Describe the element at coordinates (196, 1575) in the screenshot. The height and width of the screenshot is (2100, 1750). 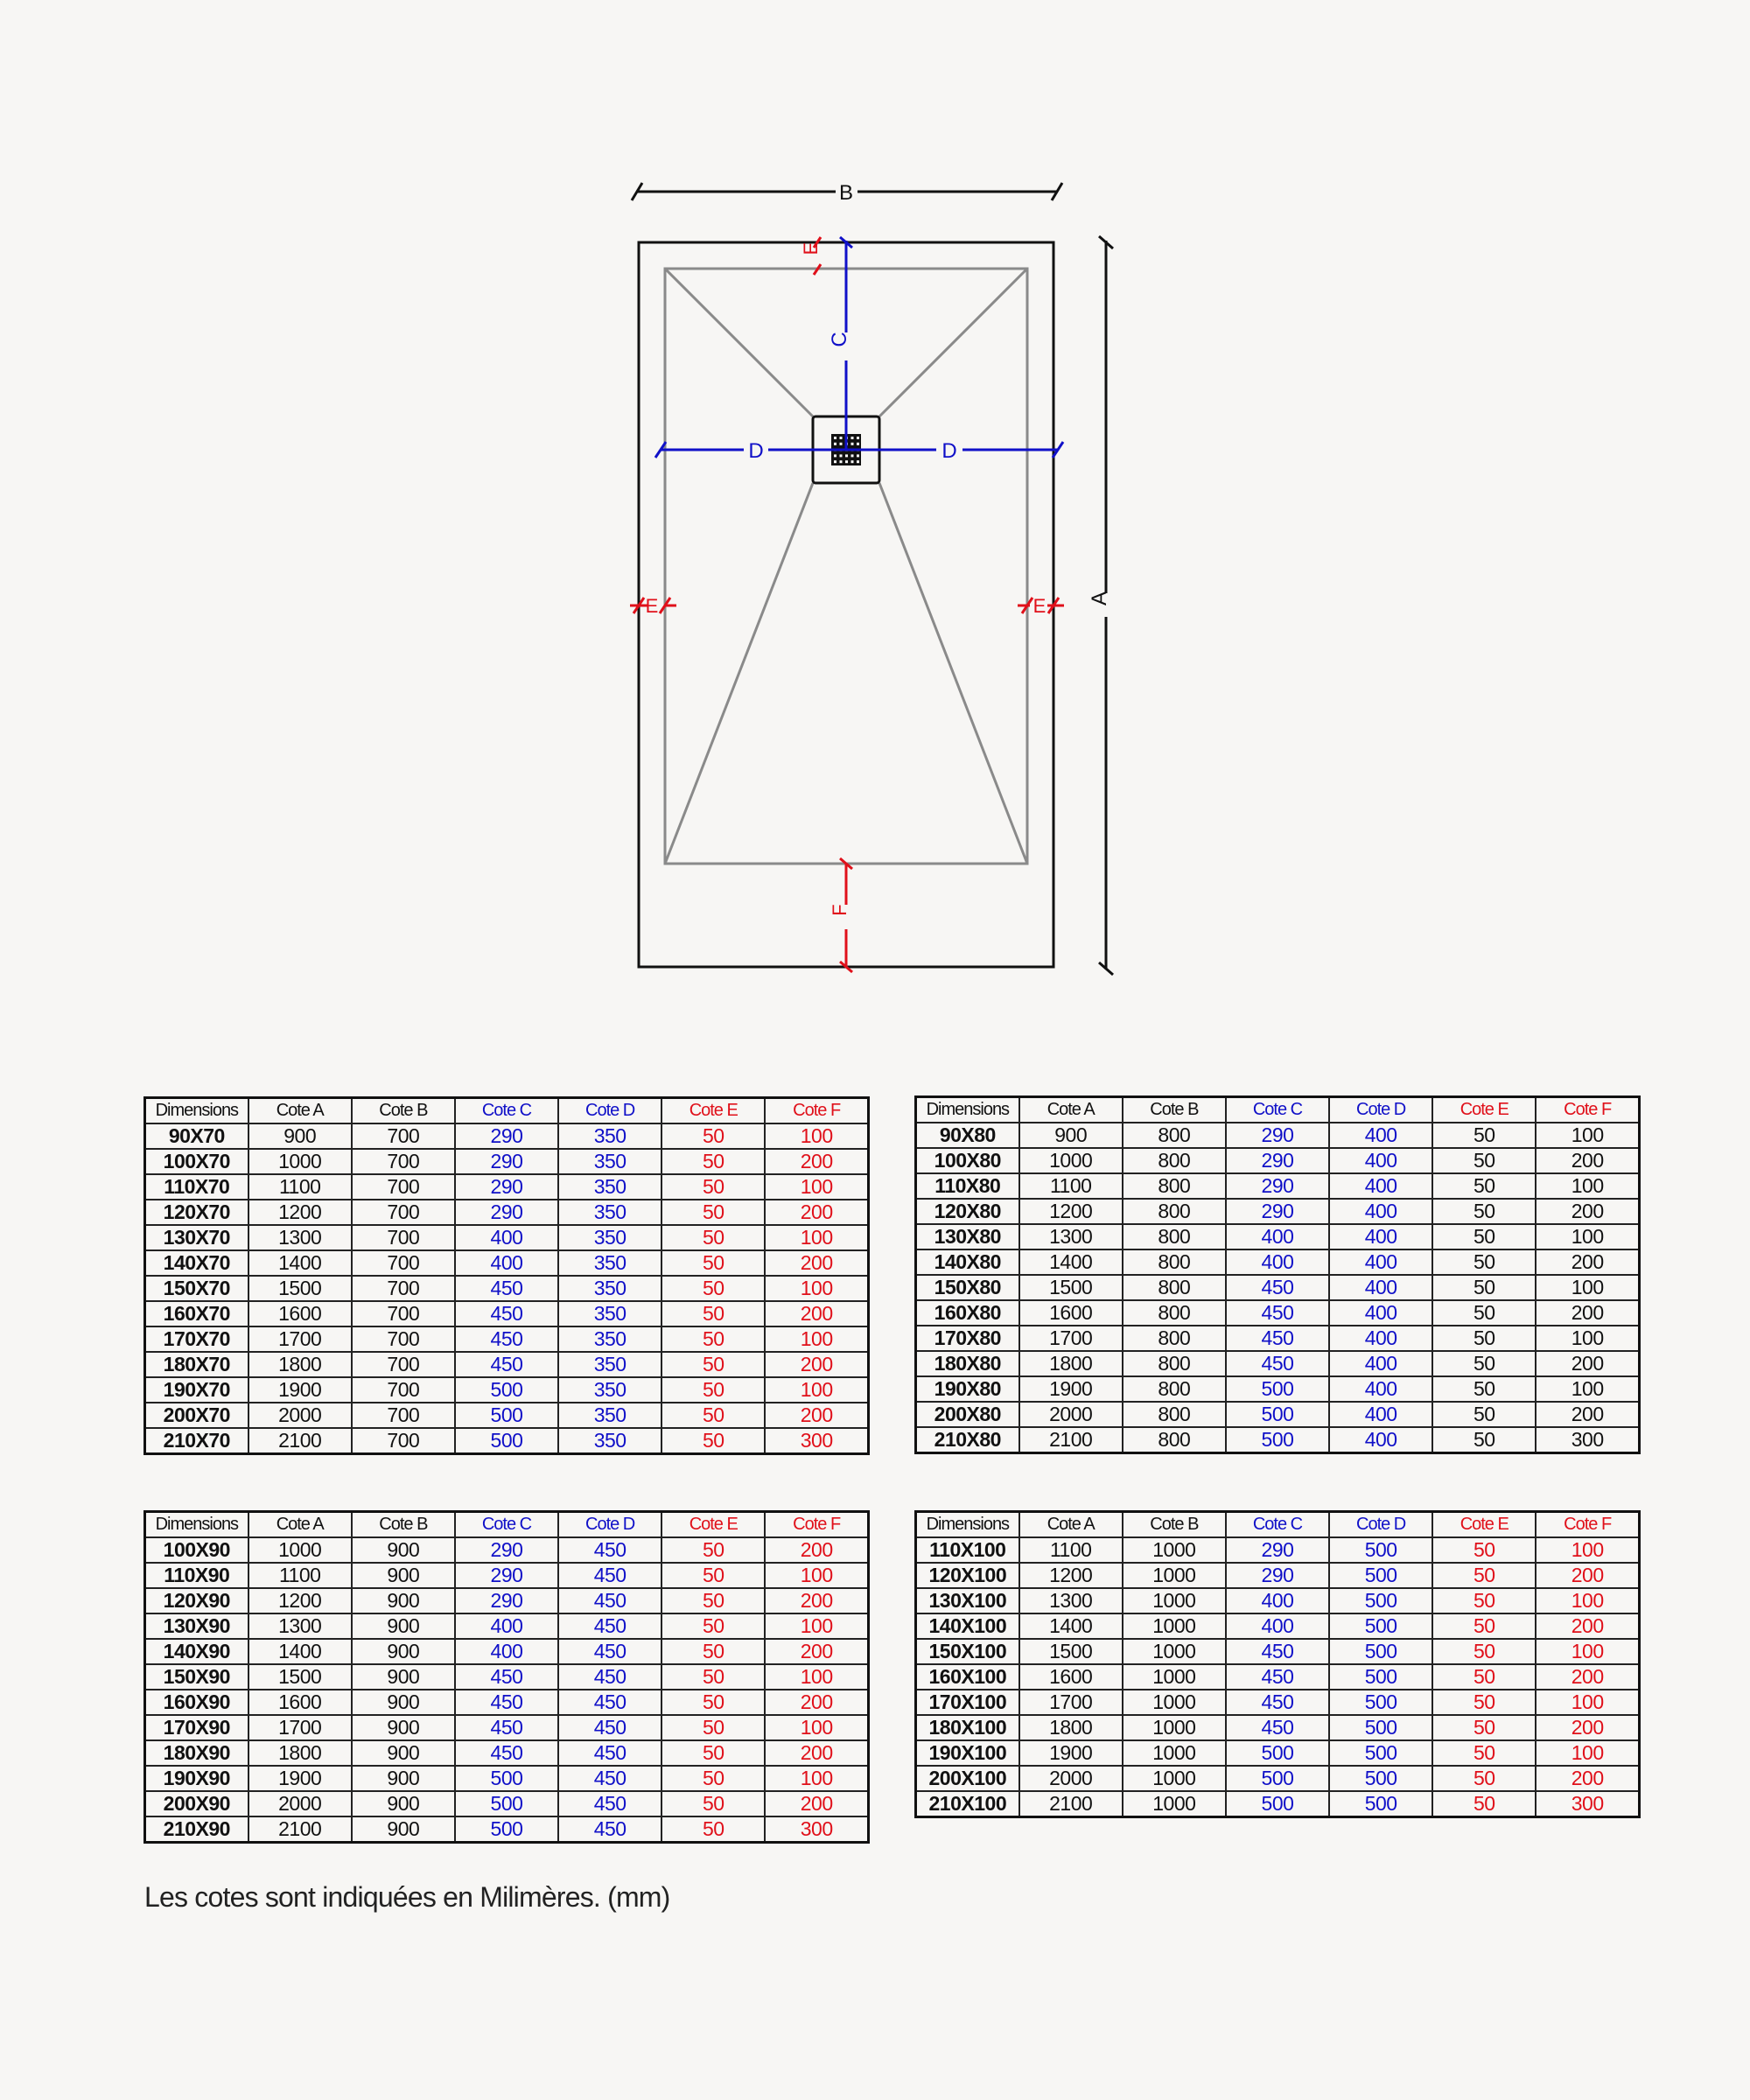
I see `dimension-cell: 110X90` at that location.